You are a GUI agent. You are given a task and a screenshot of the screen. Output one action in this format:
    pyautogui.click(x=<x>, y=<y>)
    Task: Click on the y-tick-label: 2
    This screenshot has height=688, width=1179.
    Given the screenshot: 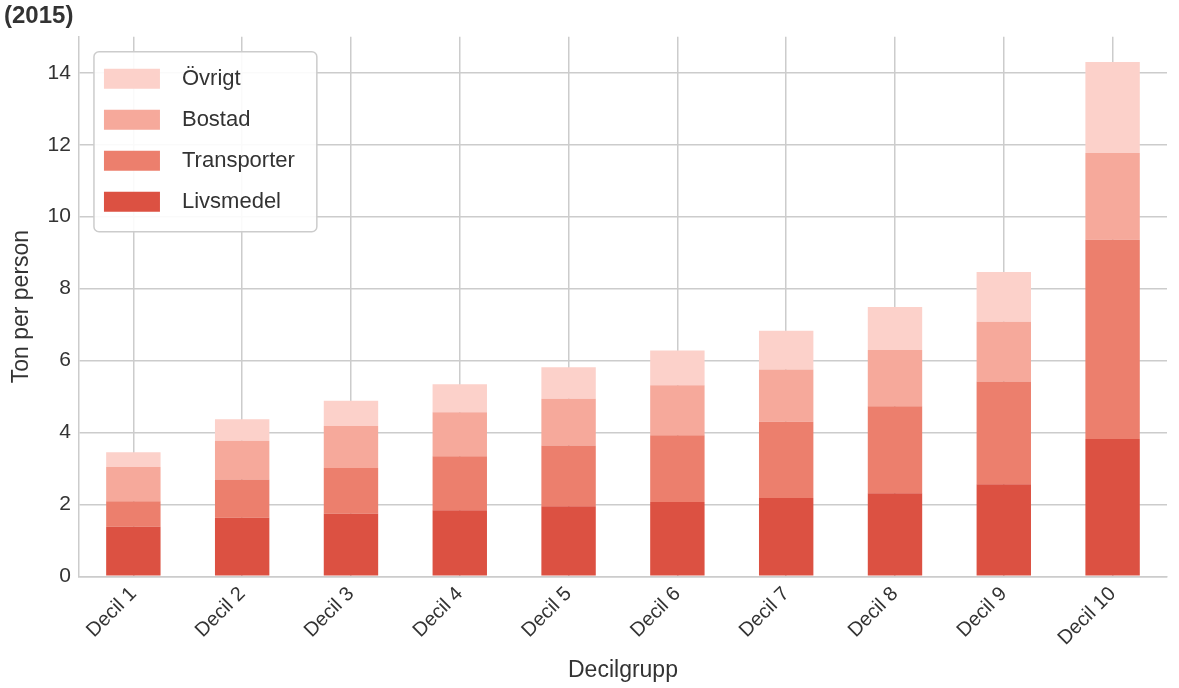 What is the action you would take?
    pyautogui.click(x=65, y=503)
    